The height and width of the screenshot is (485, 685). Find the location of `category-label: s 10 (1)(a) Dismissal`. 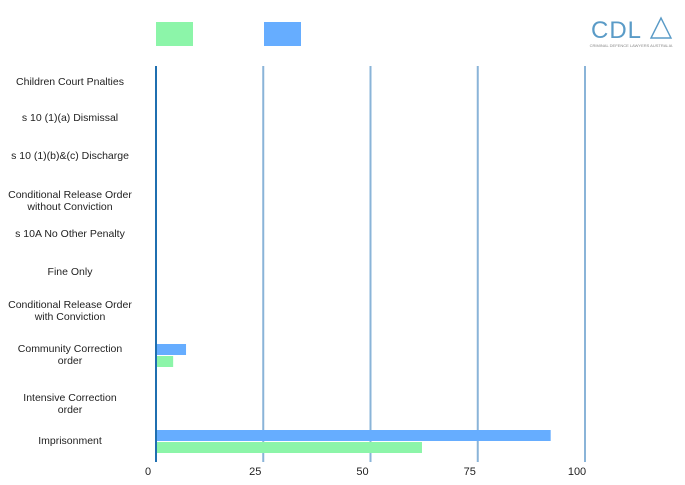

category-label: s 10 (1)(a) Dismissal is located at coordinates (70, 118).